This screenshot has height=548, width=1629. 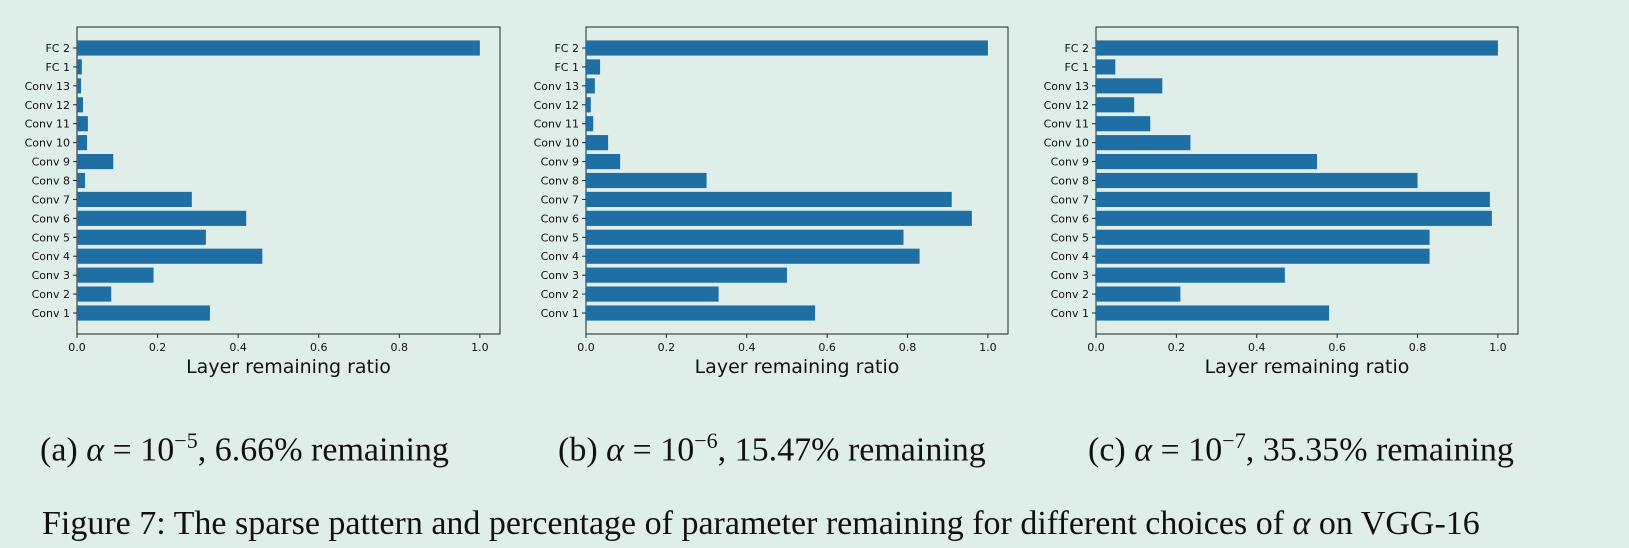 I want to click on ytick-label-a-6: Conv 7, so click(x=51, y=199).